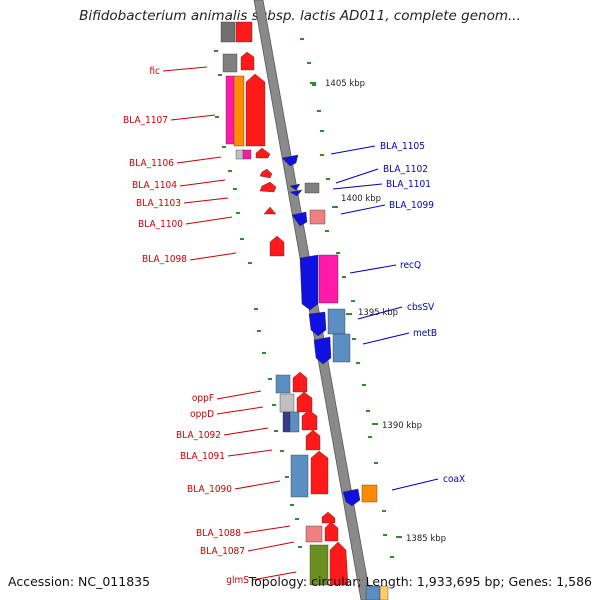 Image resolution: width=600 pixels, height=600 pixels. What do you see at coordinates (454, 479) in the screenshot?
I see `gene-label: coaX` at bounding box center [454, 479].